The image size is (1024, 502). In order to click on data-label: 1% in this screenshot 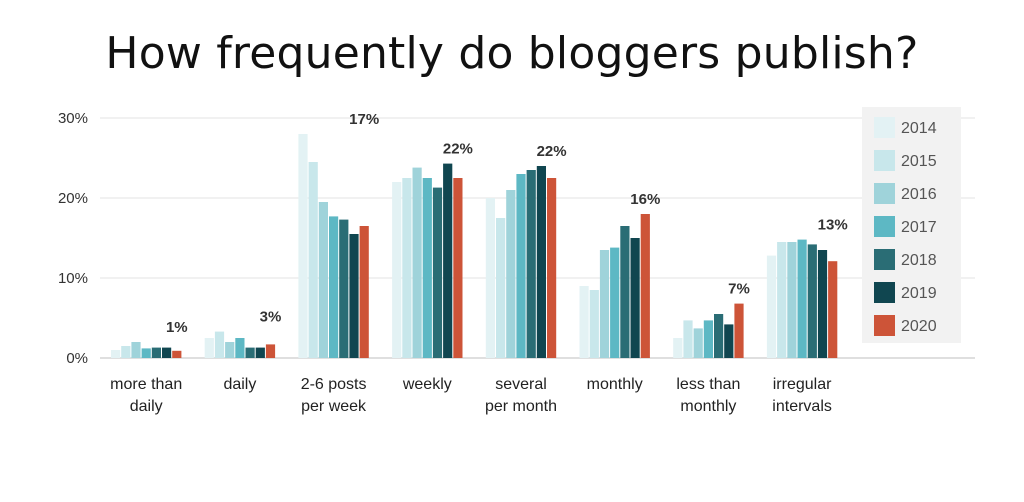, I will do `click(177, 327)`.